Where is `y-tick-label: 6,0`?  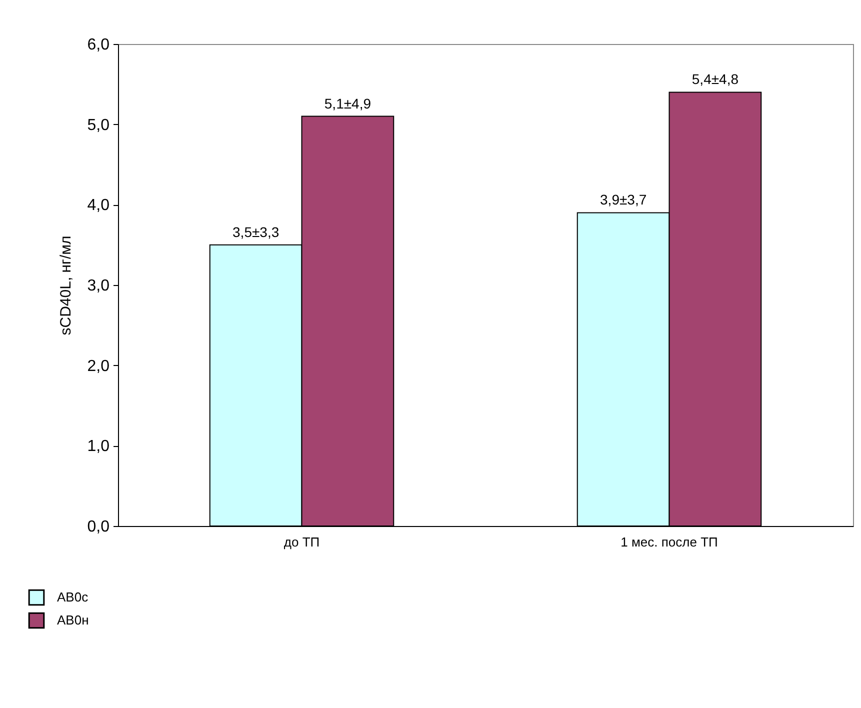
y-tick-label: 6,0 is located at coordinates (98, 45).